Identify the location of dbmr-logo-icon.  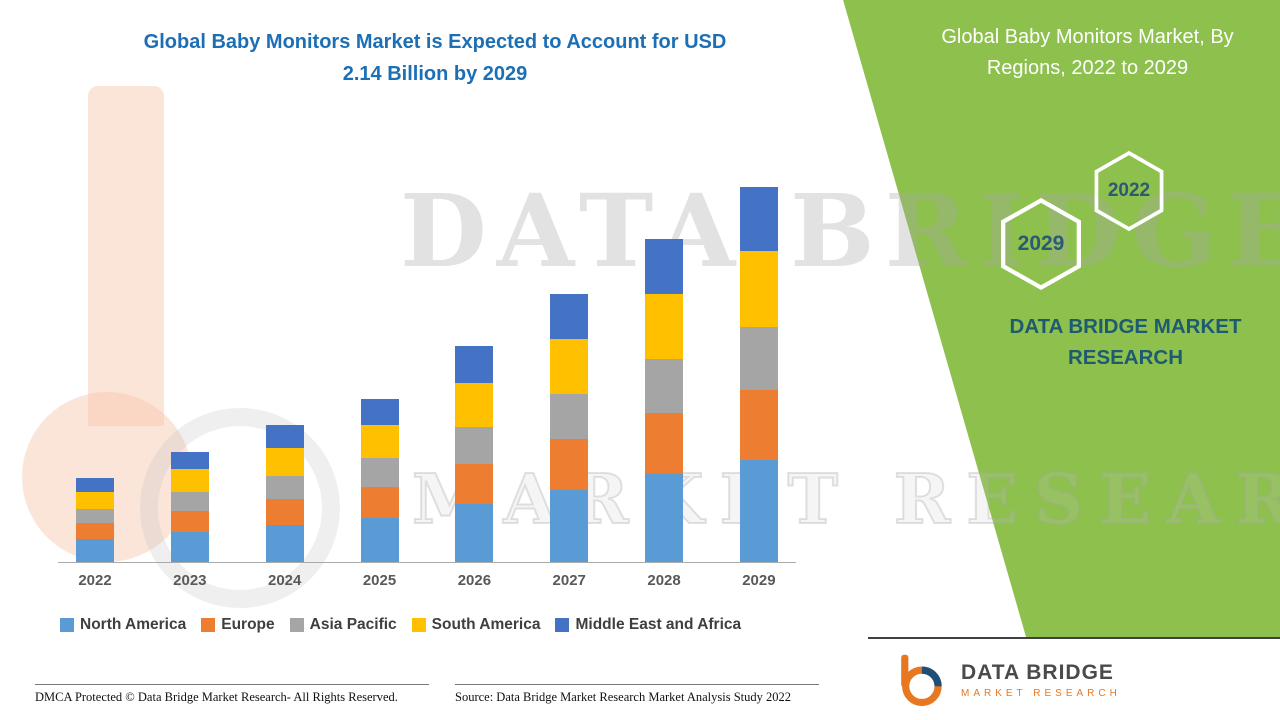
(921, 680).